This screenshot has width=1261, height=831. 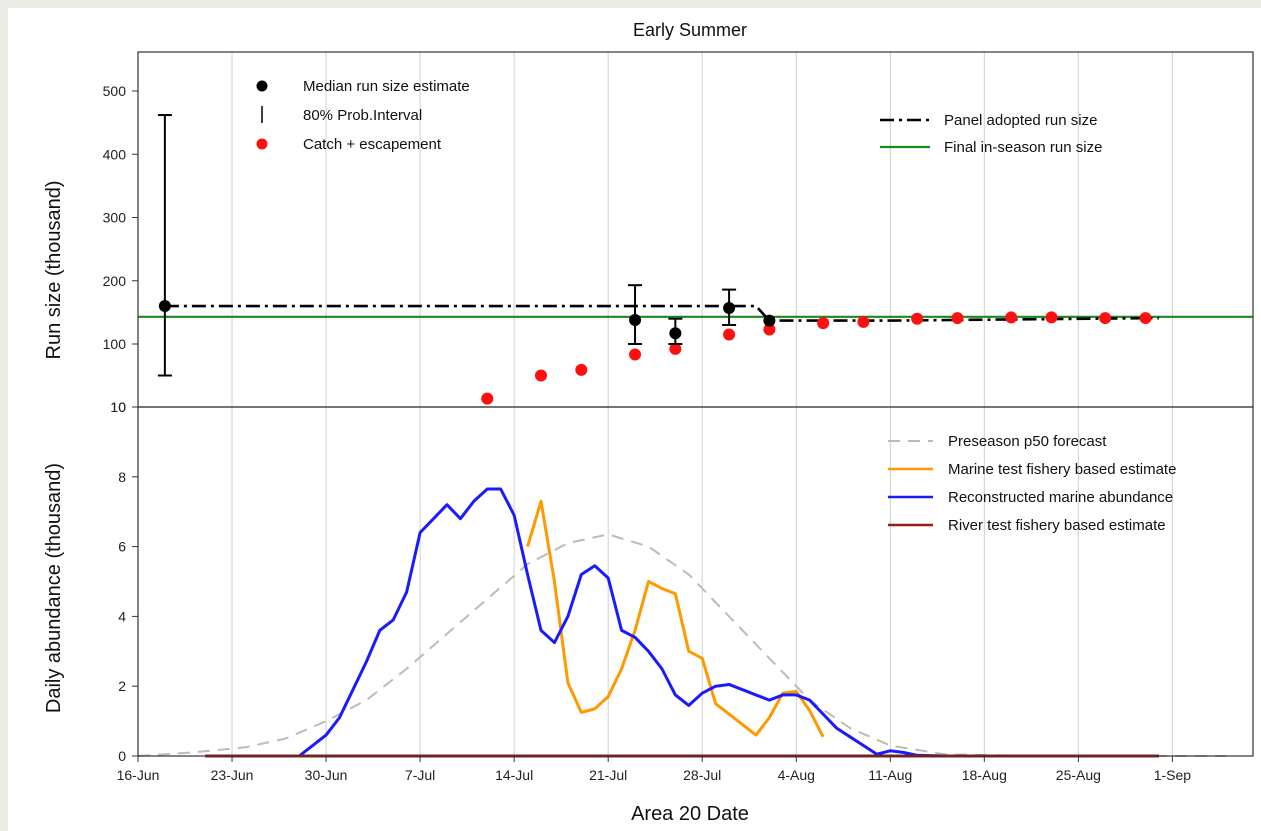 What do you see at coordinates (1173, 775) in the screenshot?
I see `x-tick-label: 1-Sep` at bounding box center [1173, 775].